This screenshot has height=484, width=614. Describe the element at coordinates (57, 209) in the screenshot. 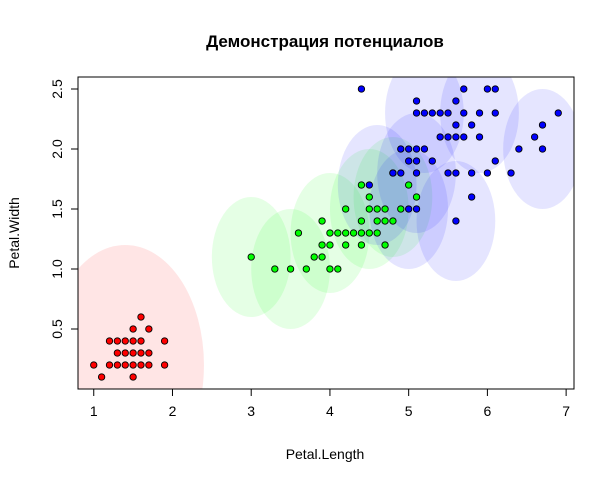

I see `y-tick-label-2: 1.5` at that location.